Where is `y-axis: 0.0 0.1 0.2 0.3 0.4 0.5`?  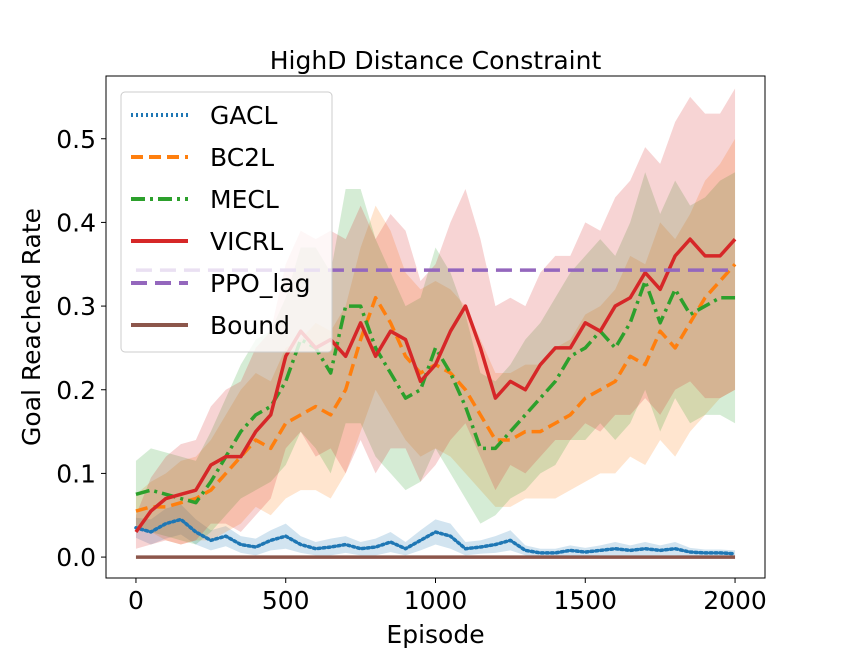 y-axis: 0.0 0.1 0.2 0.3 0.4 0.5 is located at coordinates (81, 348).